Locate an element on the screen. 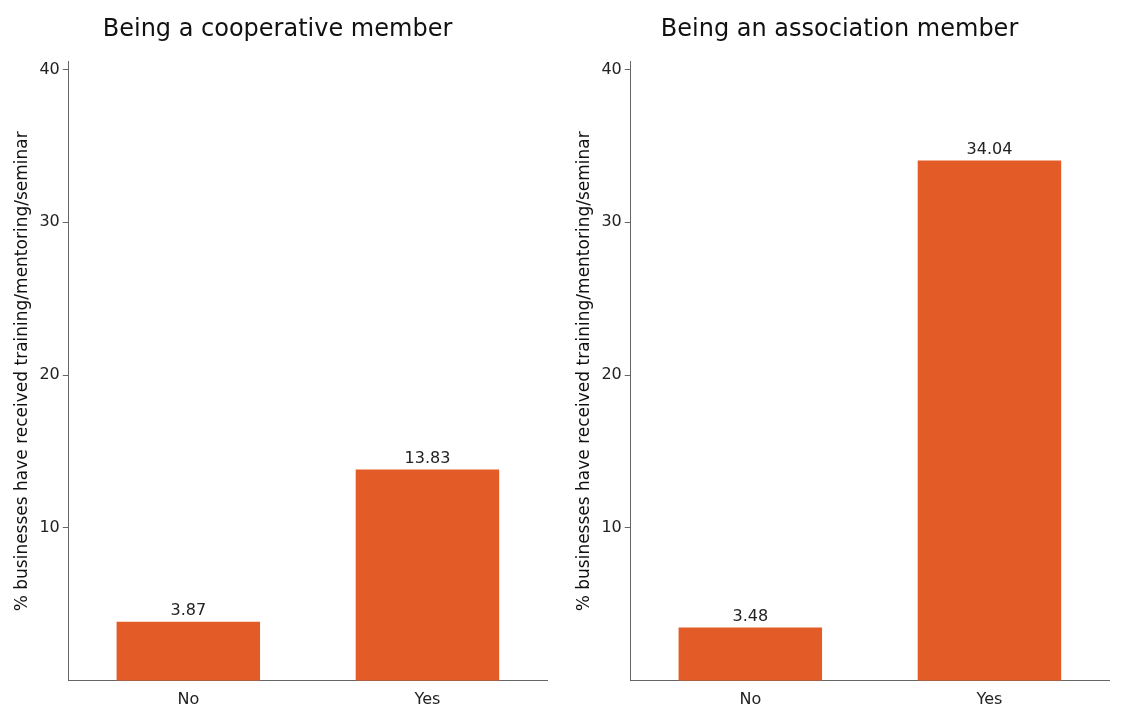 Image resolution: width=1125 pixels, height=717 pixels. data-label: 34.04 is located at coordinates (989, 148).